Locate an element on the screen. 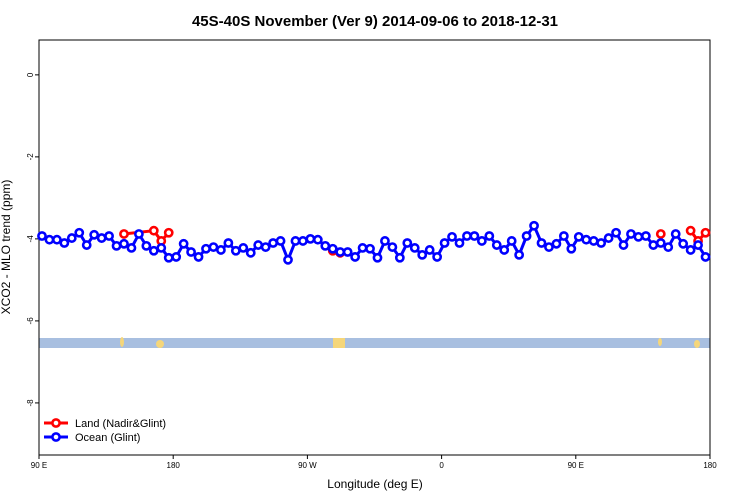  legend-label: Ocean (Glint) is located at coordinates (107, 438).